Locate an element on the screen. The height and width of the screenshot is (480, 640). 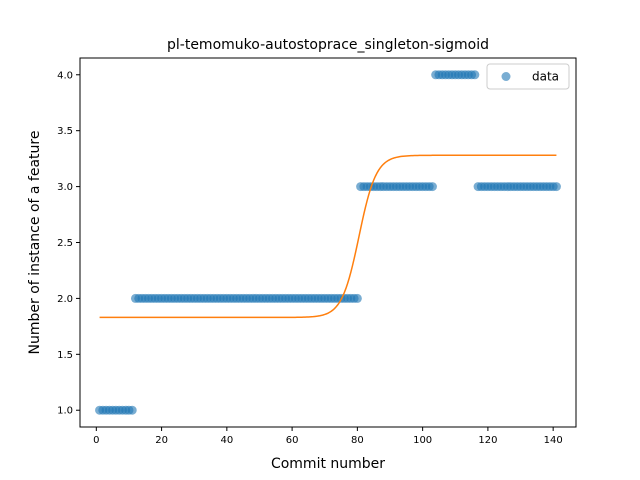
y-tick-label: 1.0 is located at coordinates (65, 411).